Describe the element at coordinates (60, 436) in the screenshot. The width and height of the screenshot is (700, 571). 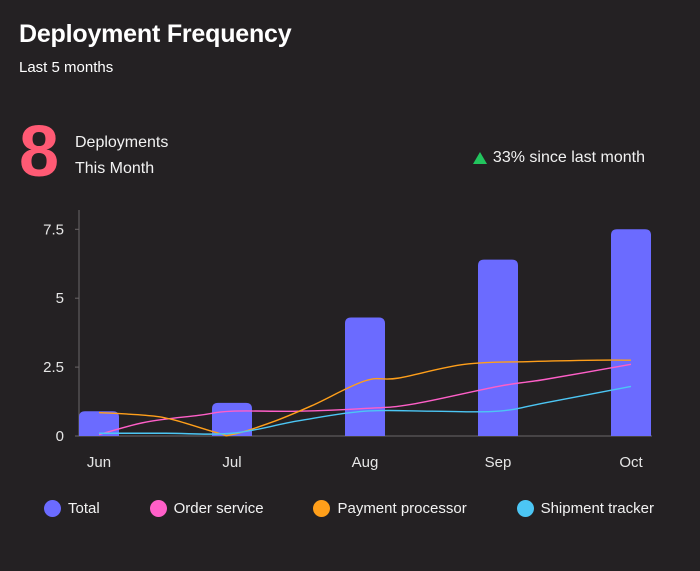
I see `y-tick-label: 0` at that location.